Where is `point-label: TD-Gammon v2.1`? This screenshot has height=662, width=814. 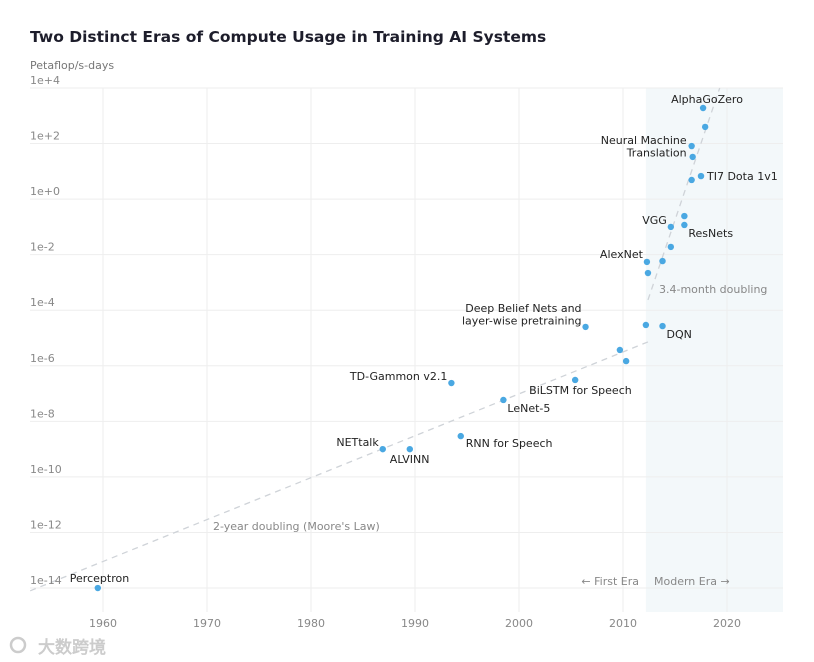
point-label: TD-Gammon v2.1 is located at coordinates (398, 376).